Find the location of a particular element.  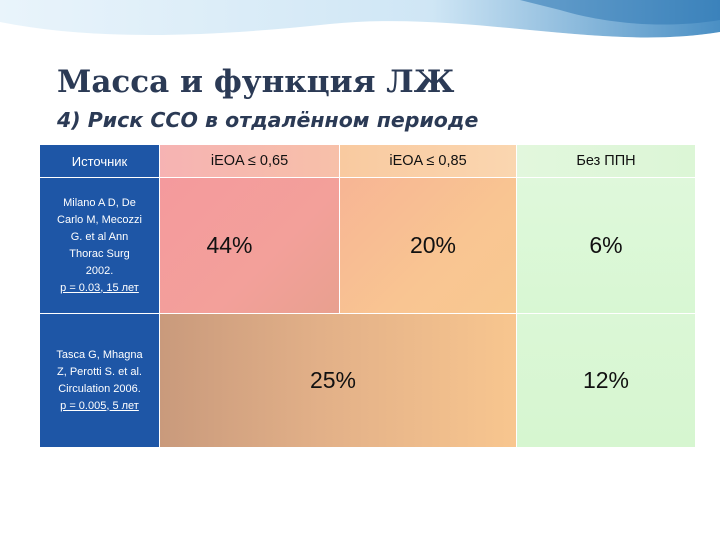

row2-no-ppm-value: 12% is located at coordinates (606, 380).